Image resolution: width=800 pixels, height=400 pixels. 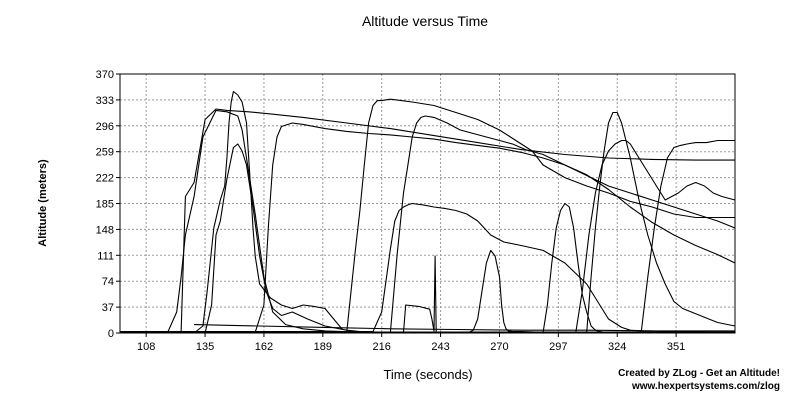 What do you see at coordinates (705, 386) in the screenshot?
I see `credit-line-2: www.hexpertsystems.com/zlog` at bounding box center [705, 386].